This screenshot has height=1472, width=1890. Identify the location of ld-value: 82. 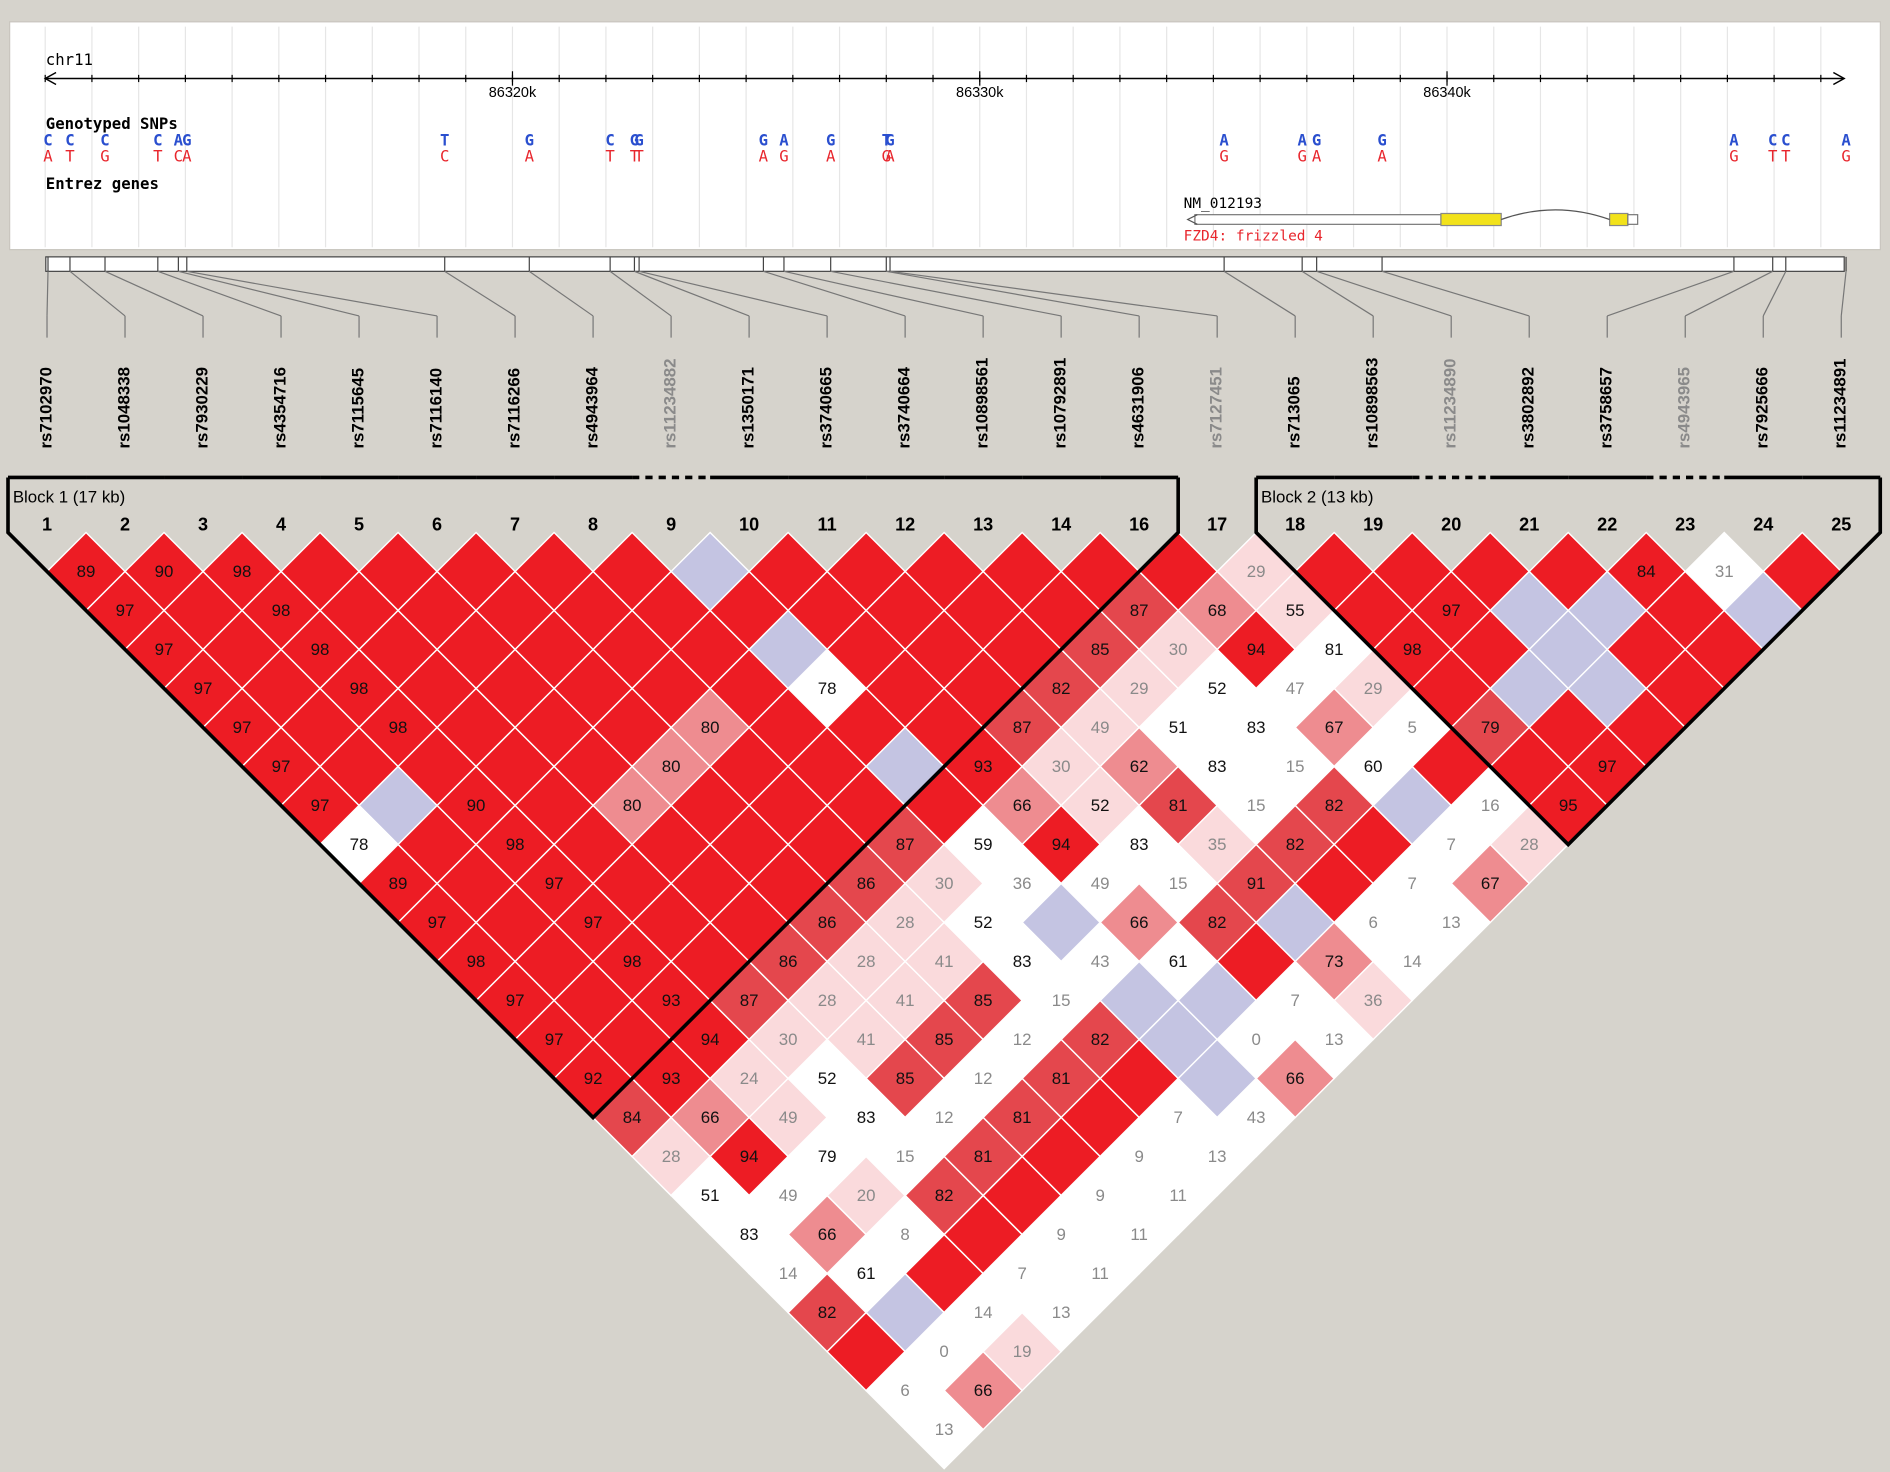
(1100, 1039).